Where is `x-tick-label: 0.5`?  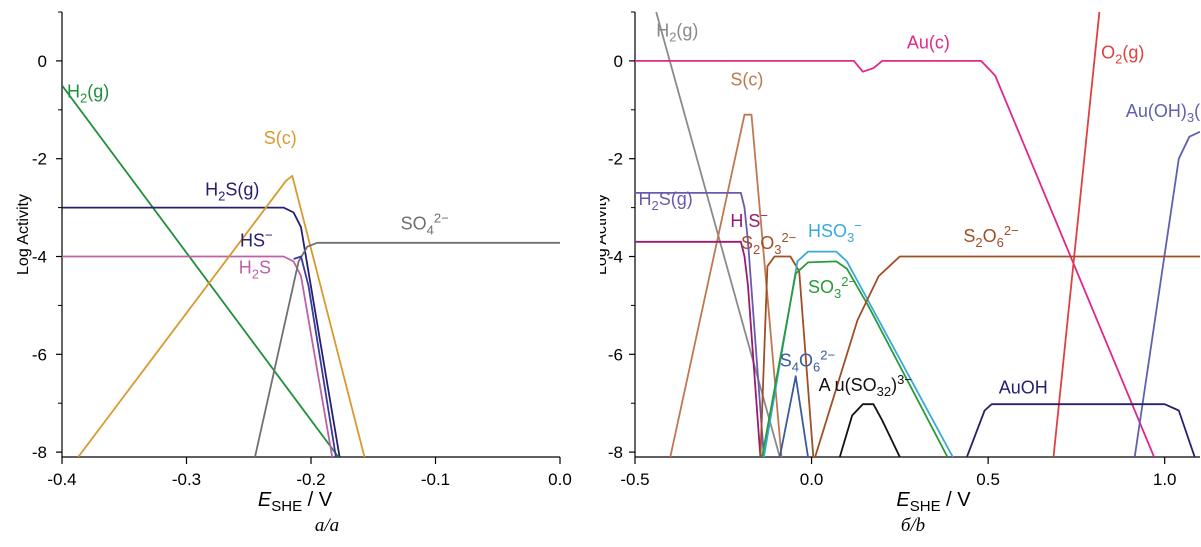
x-tick-label: 0.5 is located at coordinates (988, 479).